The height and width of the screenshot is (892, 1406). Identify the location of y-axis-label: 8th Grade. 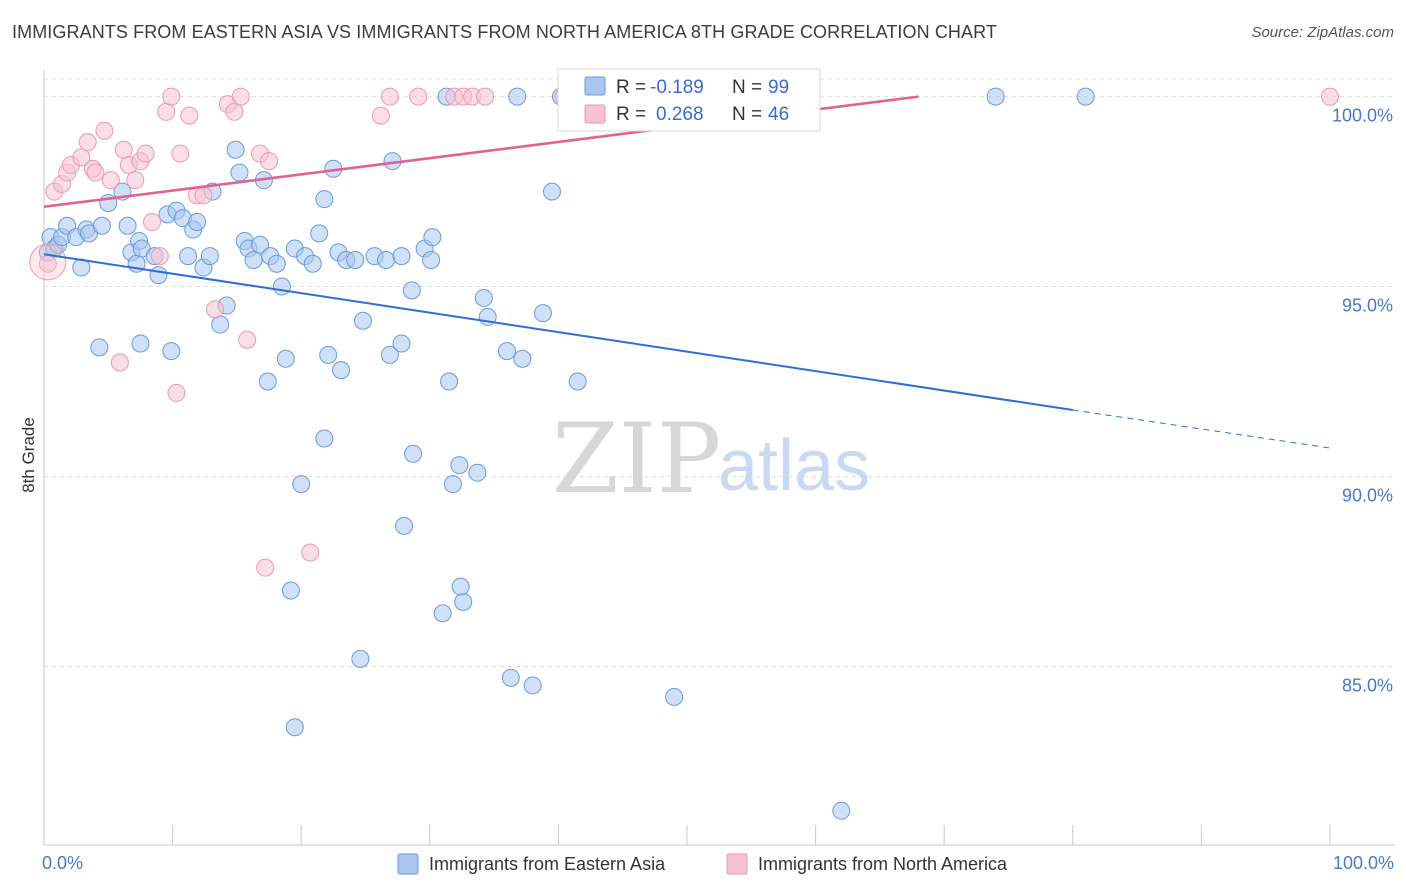
(28, 455).